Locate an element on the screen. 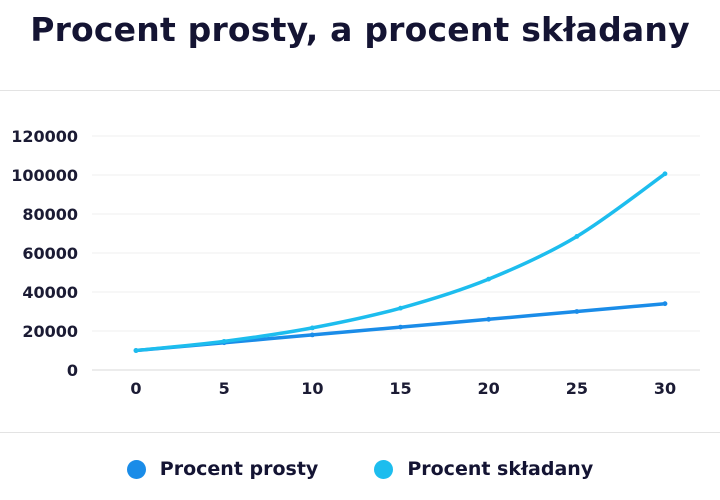 This screenshot has height=500, width=720. x-tick-label-20: 20 is located at coordinates (489, 388).